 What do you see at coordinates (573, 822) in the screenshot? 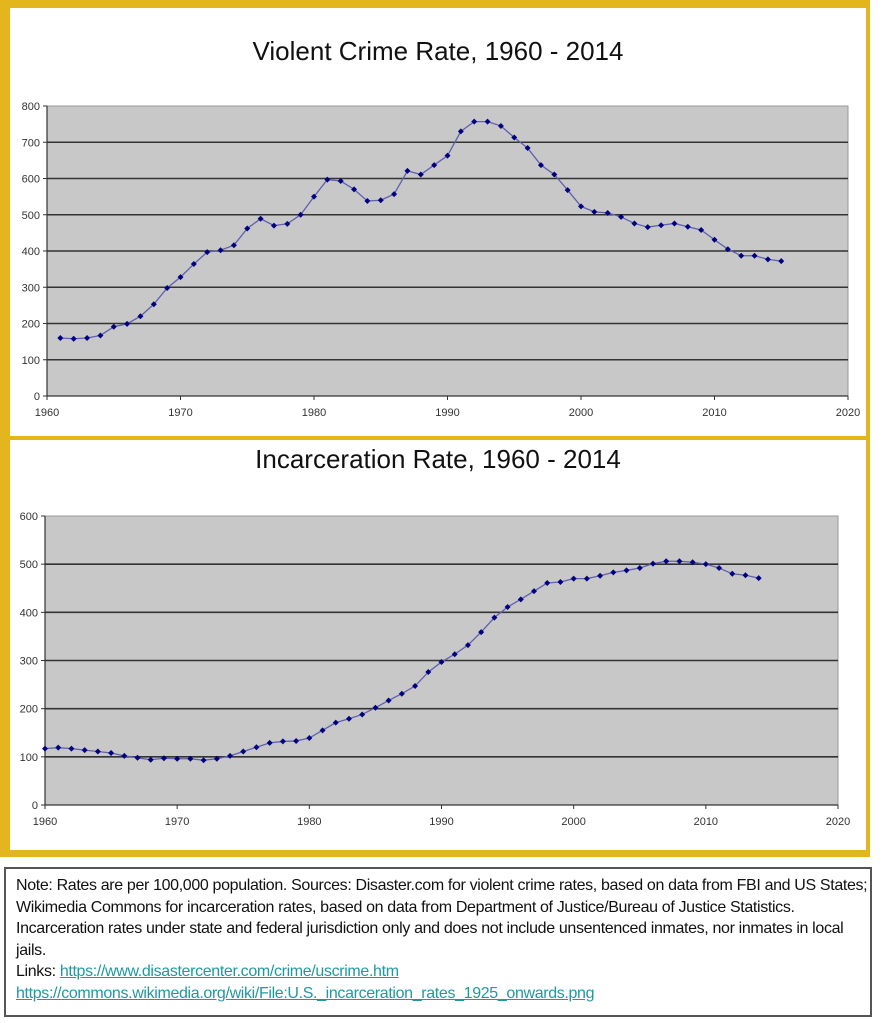
I see `x-tick-label: 2000` at bounding box center [573, 822].